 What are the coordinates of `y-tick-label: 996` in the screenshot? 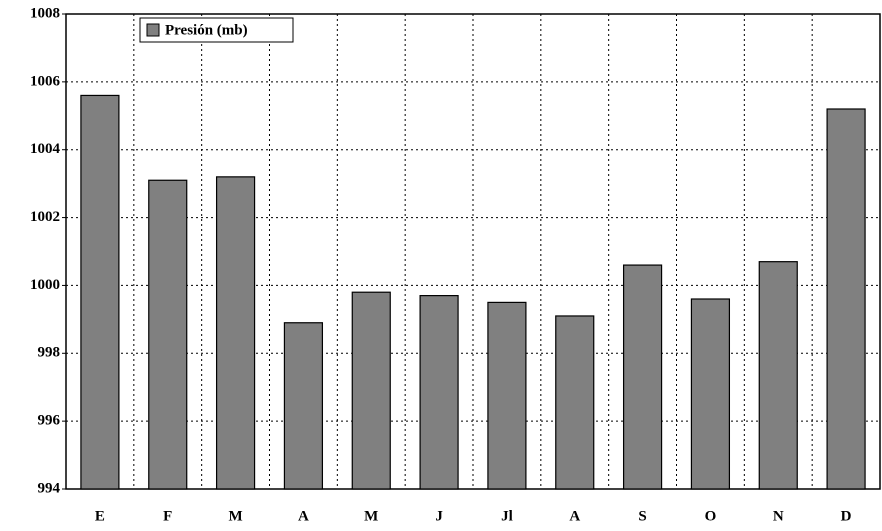 It's located at (49, 421).